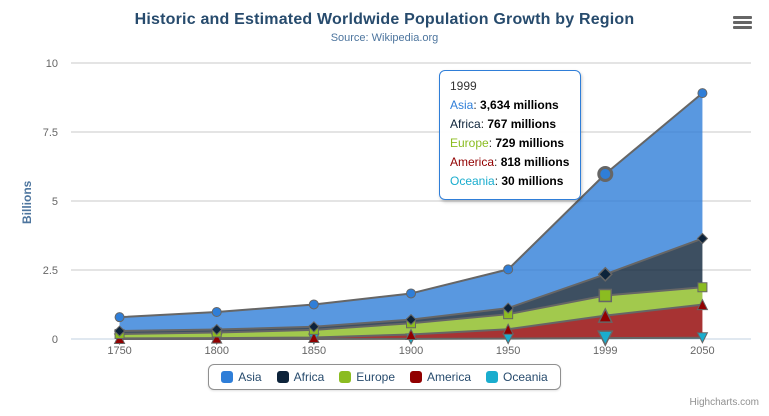  What do you see at coordinates (119, 351) in the screenshot?
I see `x-axis-label: 1750` at bounding box center [119, 351].